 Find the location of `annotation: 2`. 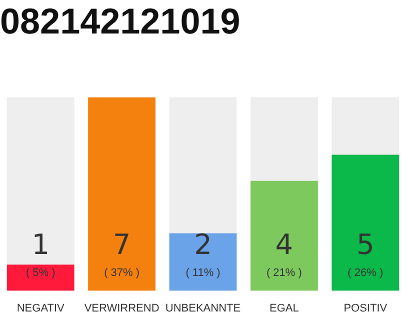

annotation: 2 is located at coordinates (203, 245).